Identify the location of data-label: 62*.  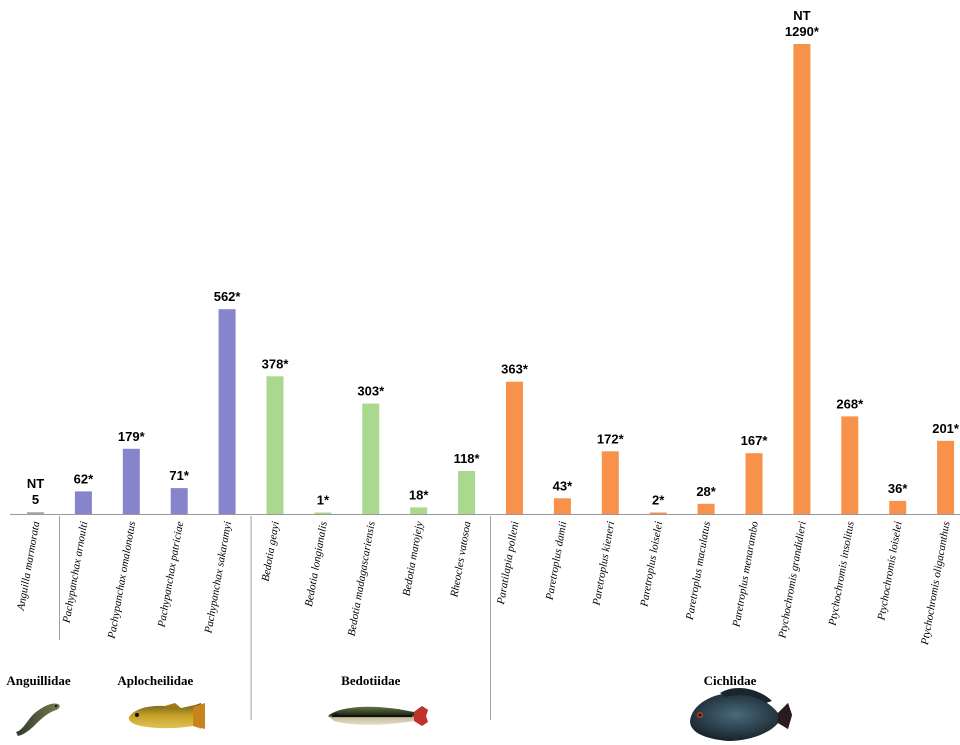
(84, 478).